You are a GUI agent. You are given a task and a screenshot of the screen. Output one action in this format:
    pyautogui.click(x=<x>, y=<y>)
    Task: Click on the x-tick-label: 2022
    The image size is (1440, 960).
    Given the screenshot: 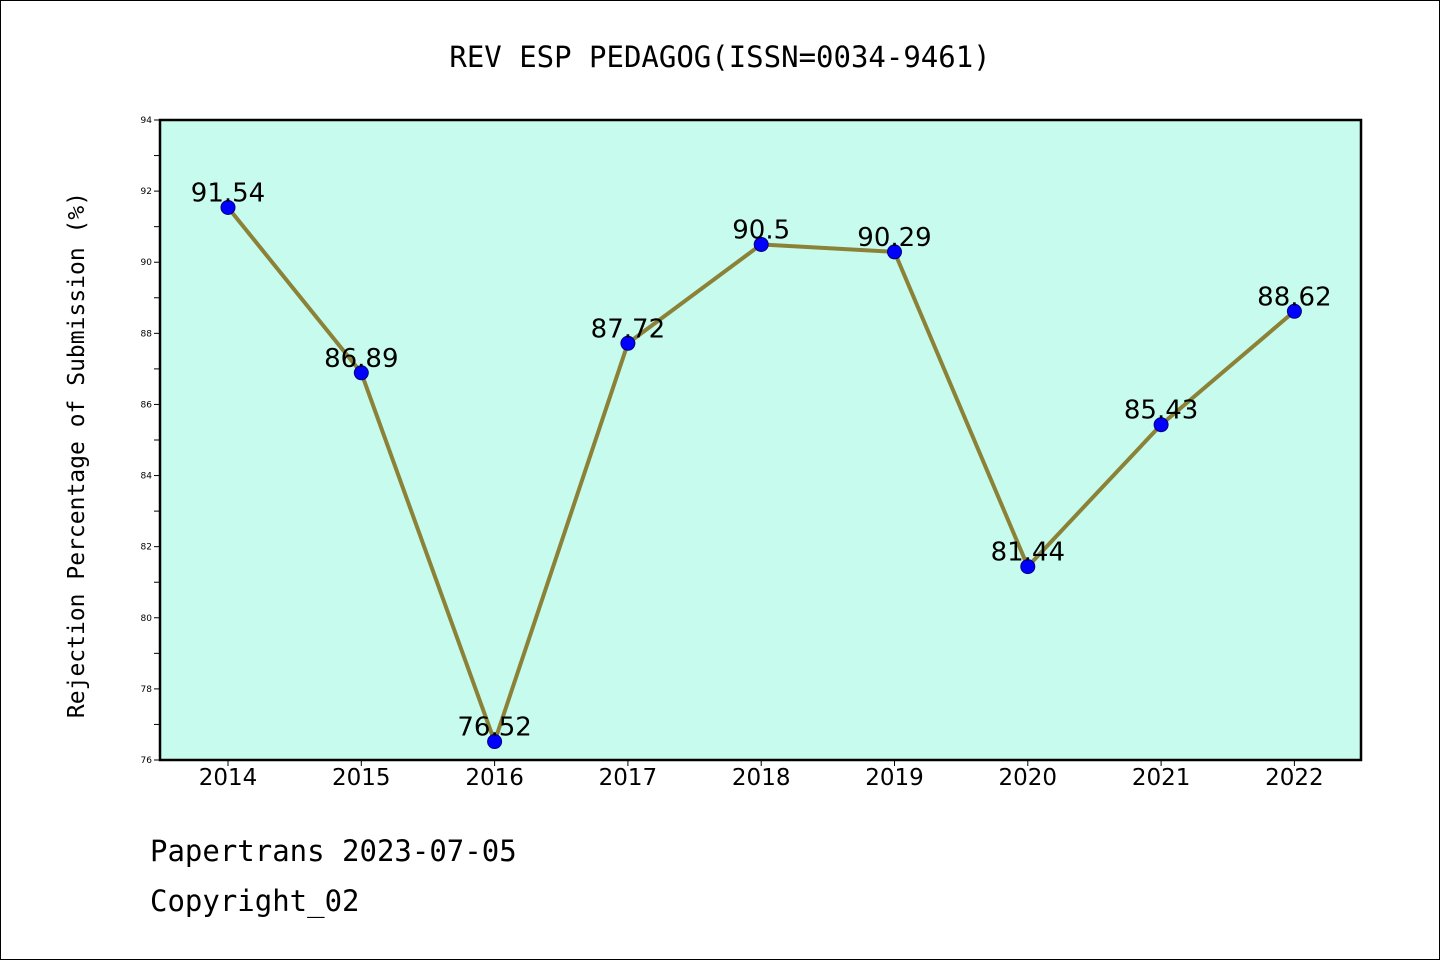 What is the action you would take?
    pyautogui.click(x=1294, y=778)
    